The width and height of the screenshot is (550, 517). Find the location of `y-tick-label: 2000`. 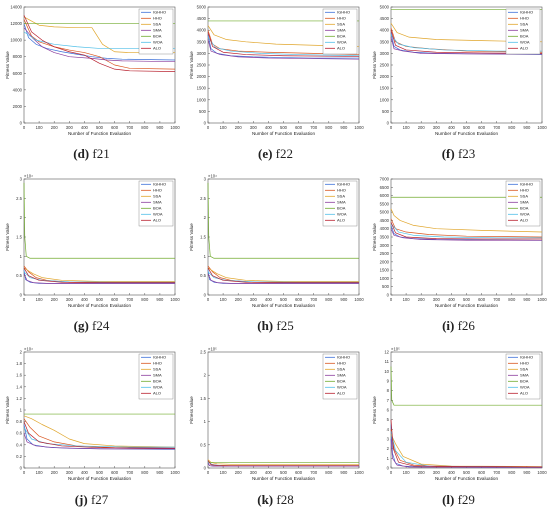

y-tick-label: 2000 is located at coordinates (385, 76).